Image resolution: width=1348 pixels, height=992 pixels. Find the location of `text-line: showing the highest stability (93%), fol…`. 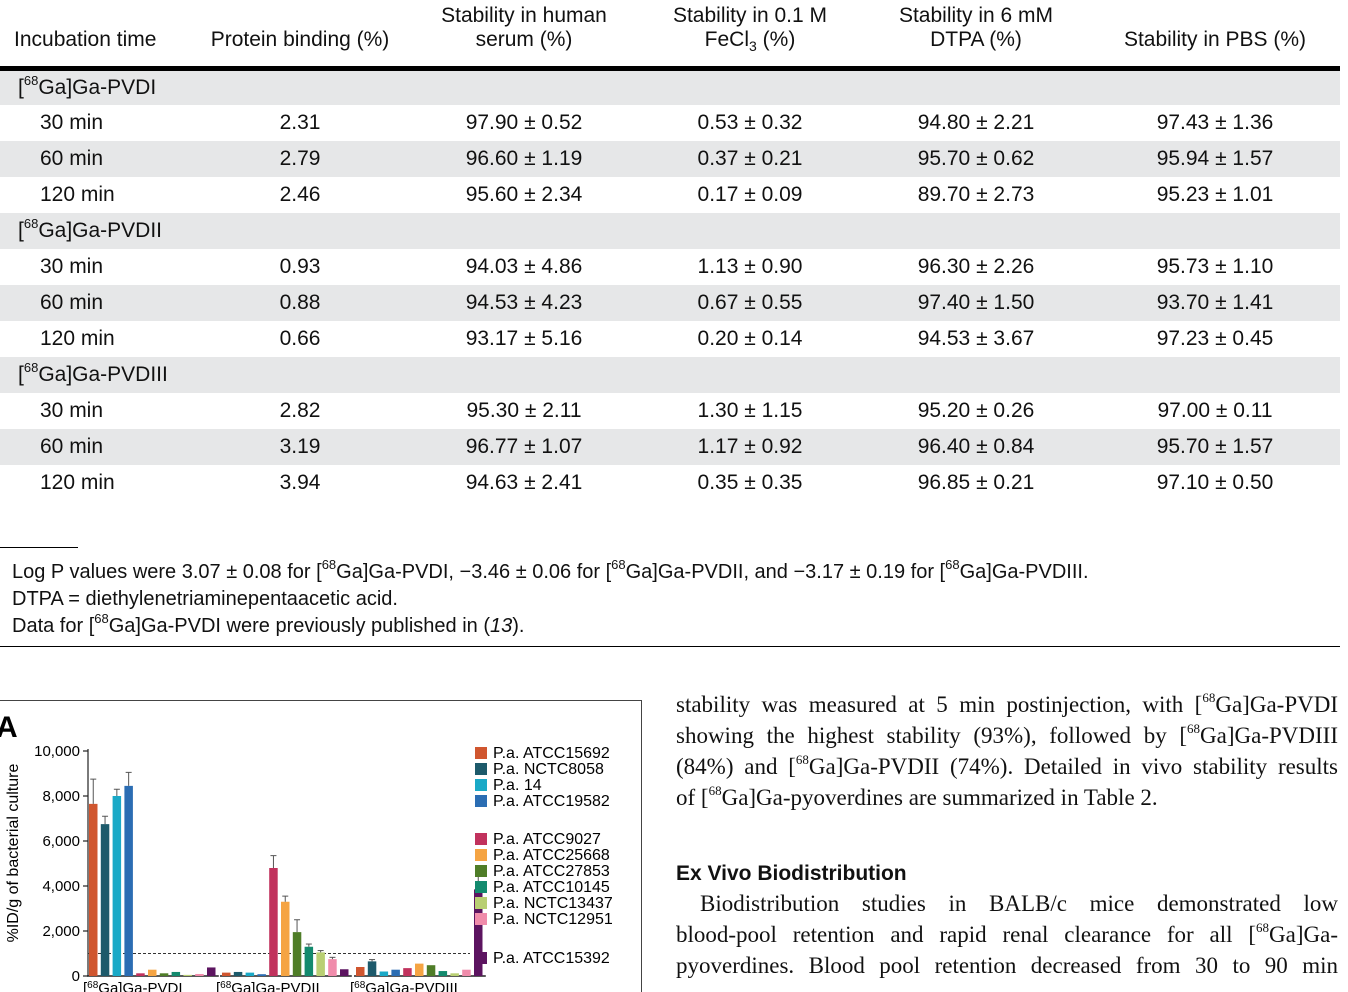

text-line: showing the highest stability (93%), fol… is located at coordinates (1007, 734).